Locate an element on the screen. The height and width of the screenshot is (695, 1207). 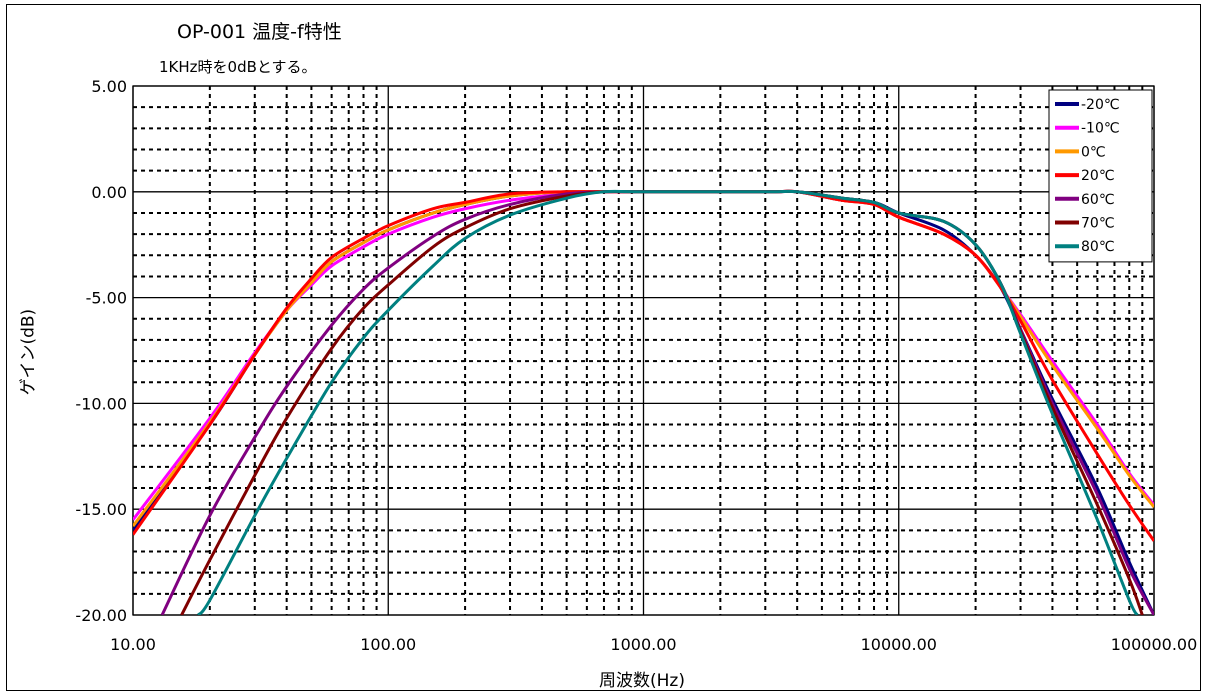
y-tick-label: -10.00 is located at coordinates (101, 403).